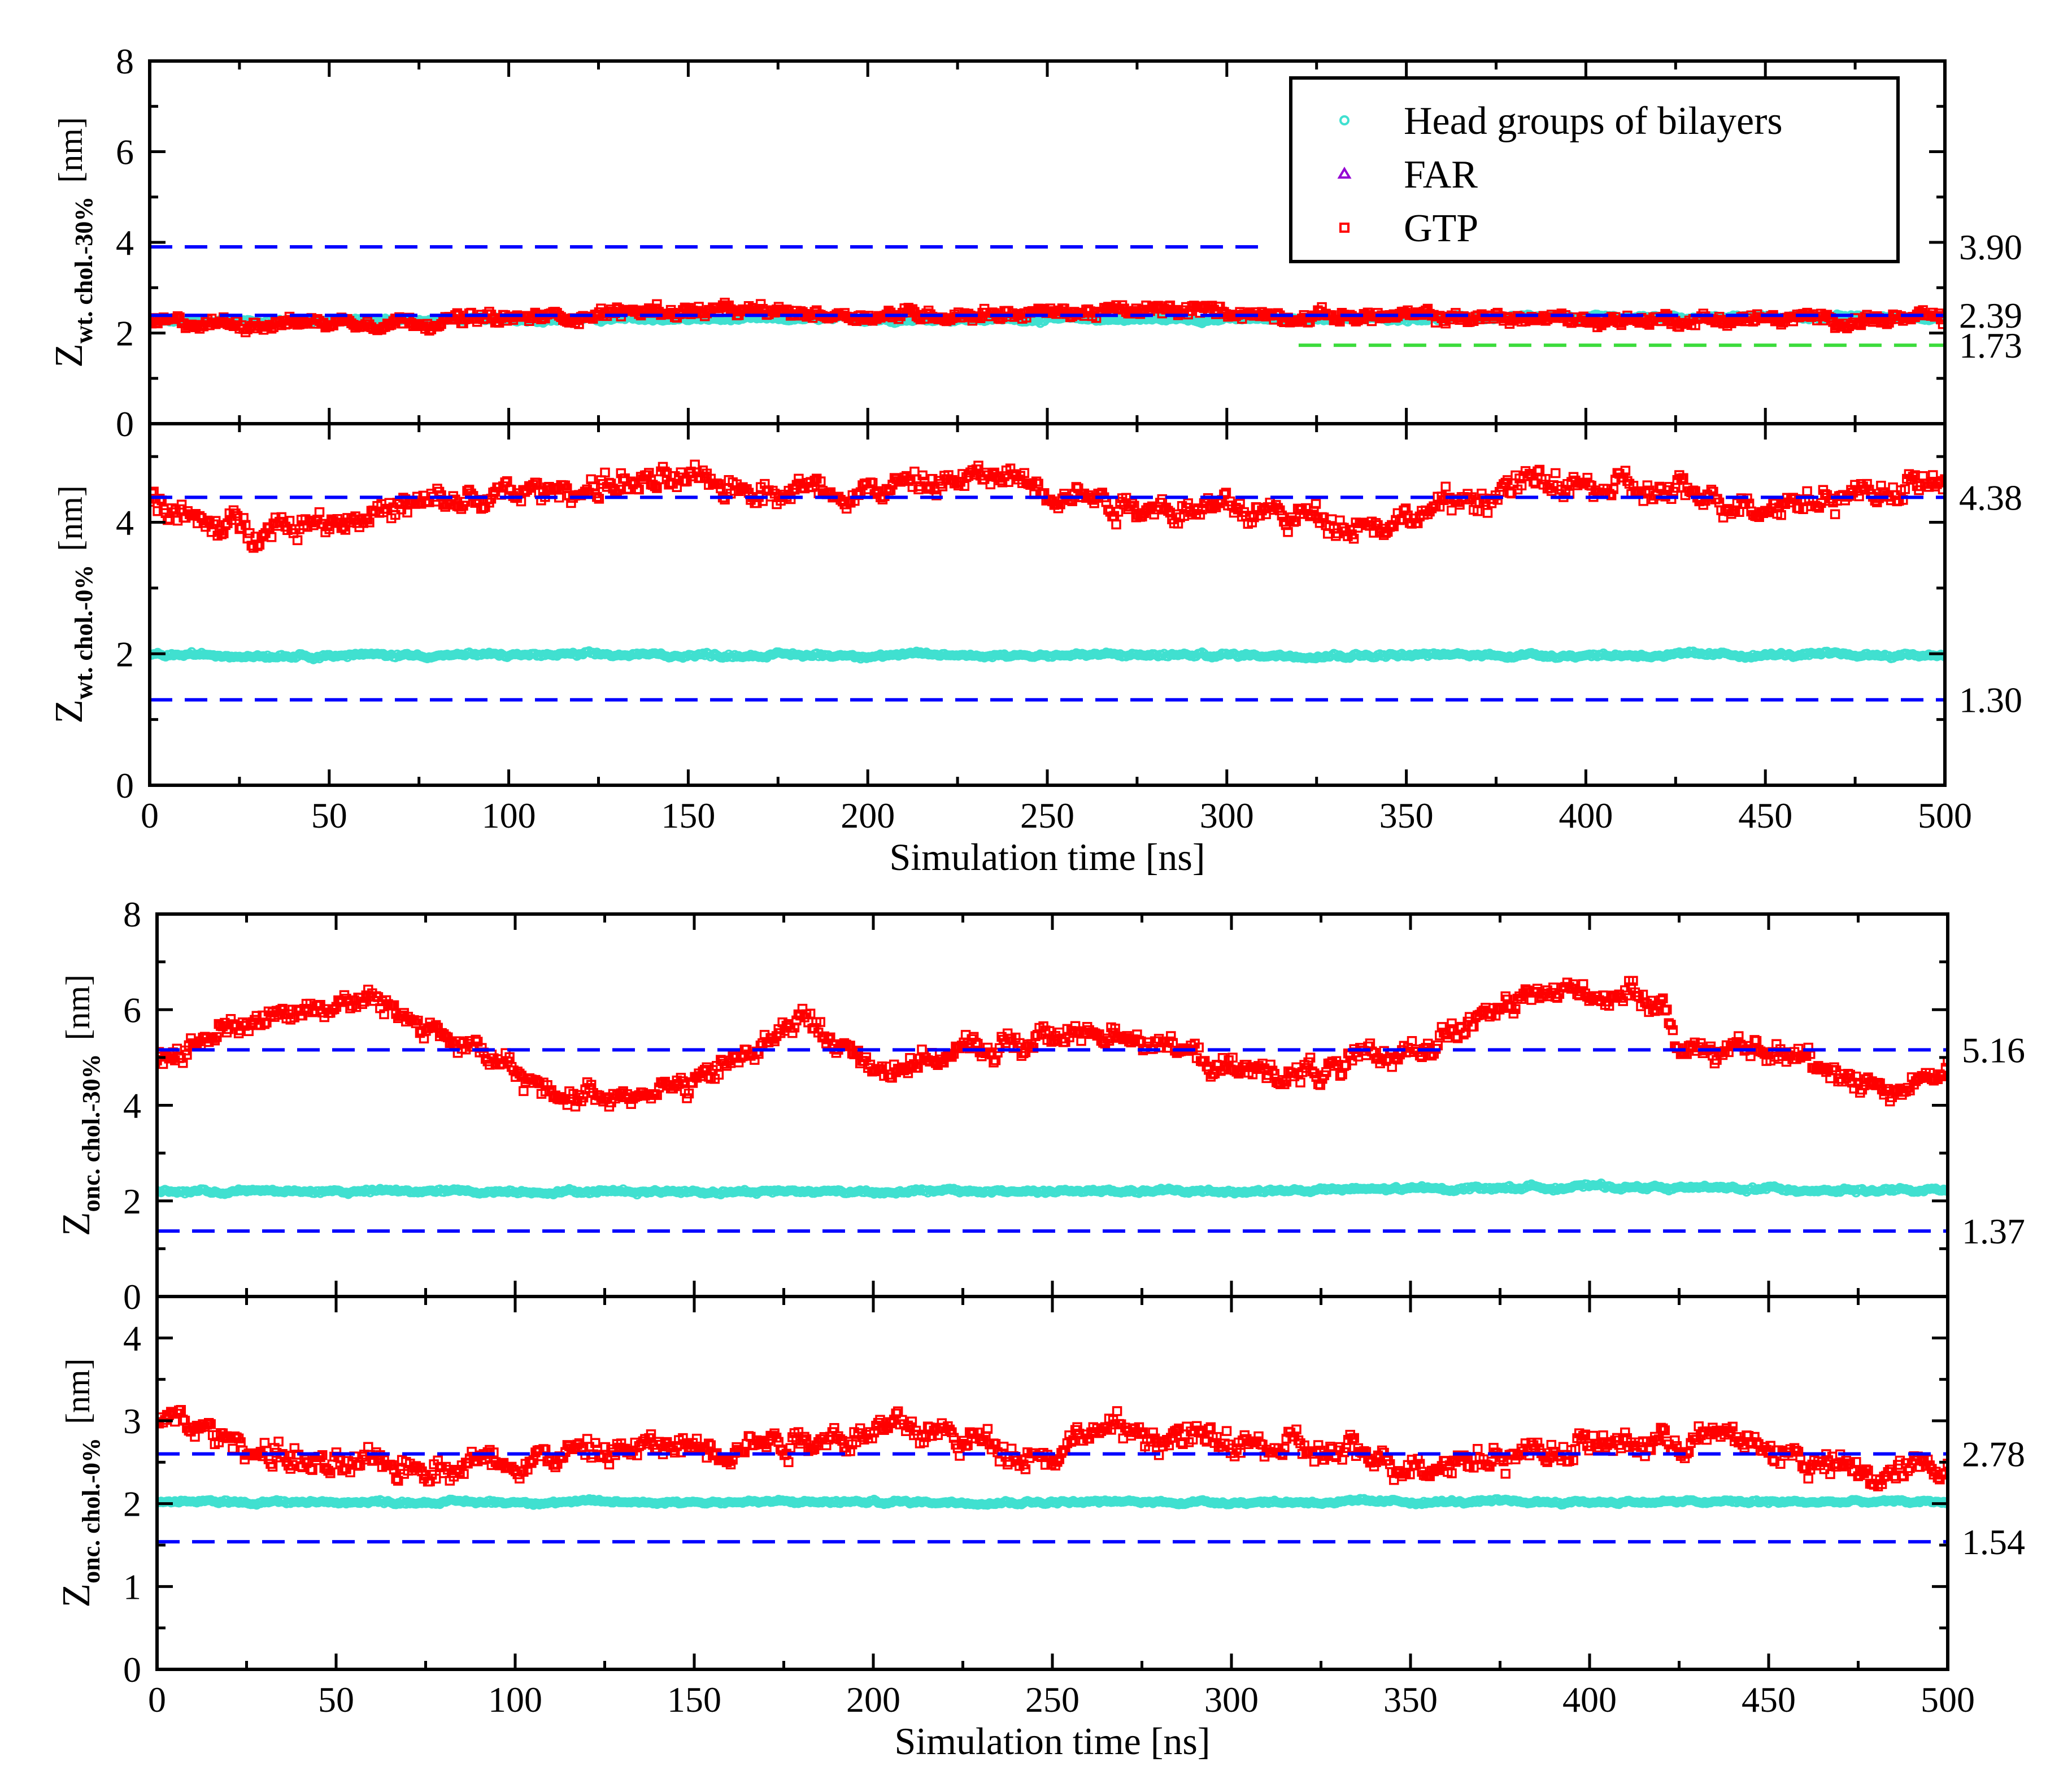 The height and width of the screenshot is (1788, 2072). Describe the element at coordinates (1991, 497) in the screenshot. I see `mean-label: 4.38` at that location.